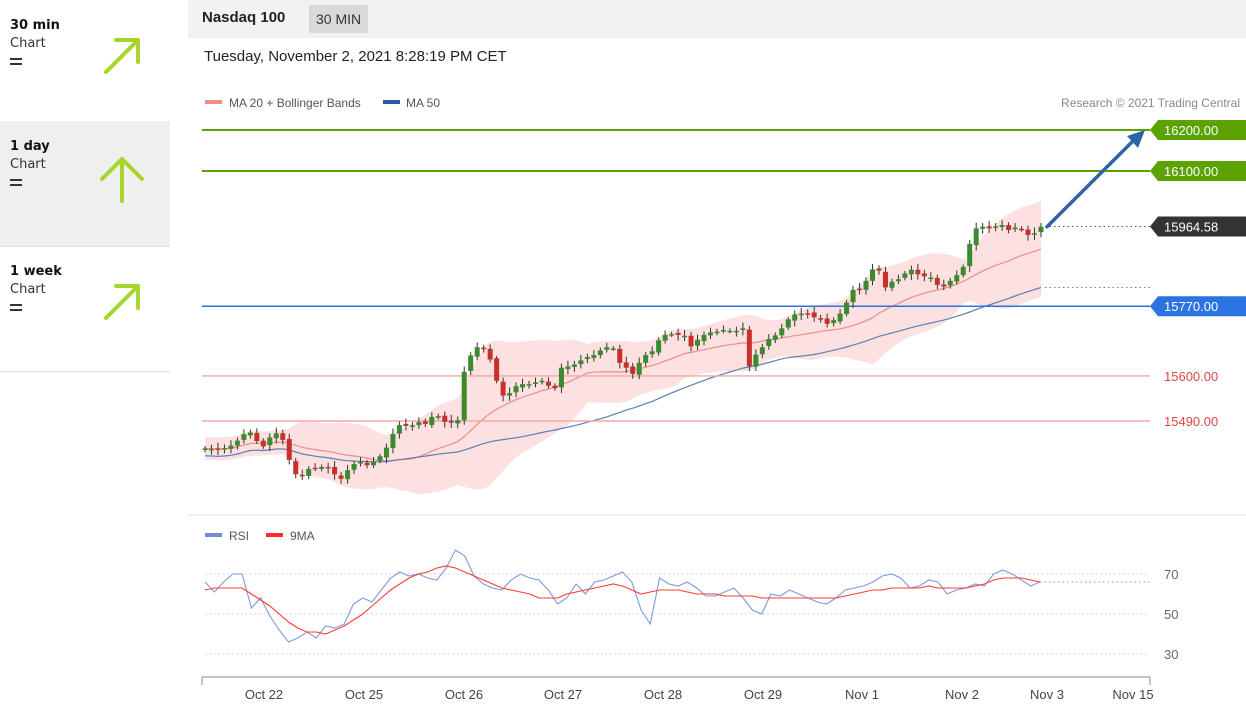  What do you see at coordinates (423, 103) in the screenshot?
I see `legend-label-ma50: MA 50` at bounding box center [423, 103].